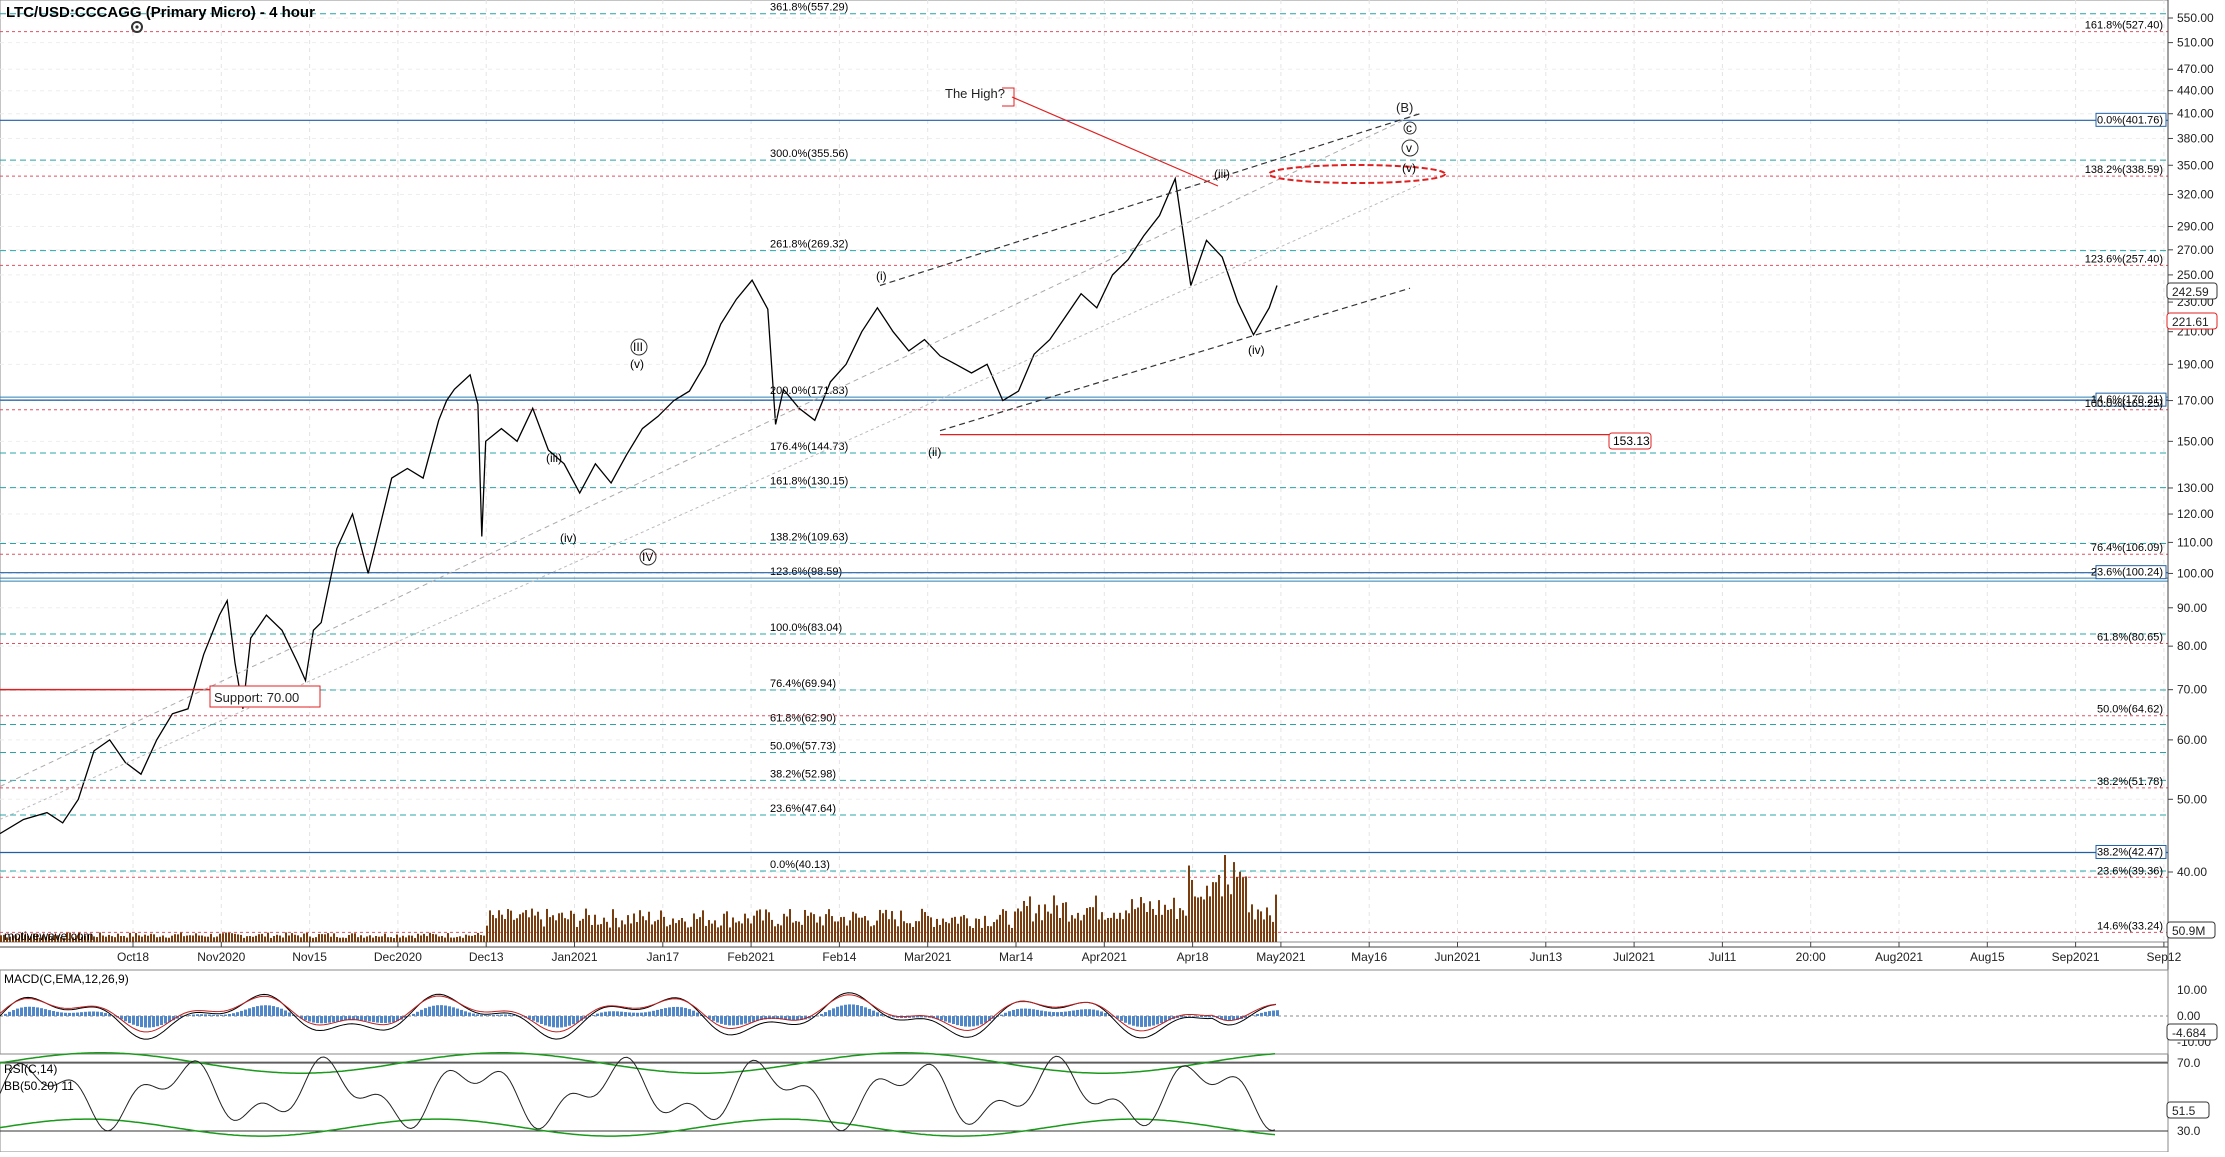  Describe the element at coordinates (2130, 638) in the screenshot. I see `fib-right-label: 61.8%(80.65)` at that location.